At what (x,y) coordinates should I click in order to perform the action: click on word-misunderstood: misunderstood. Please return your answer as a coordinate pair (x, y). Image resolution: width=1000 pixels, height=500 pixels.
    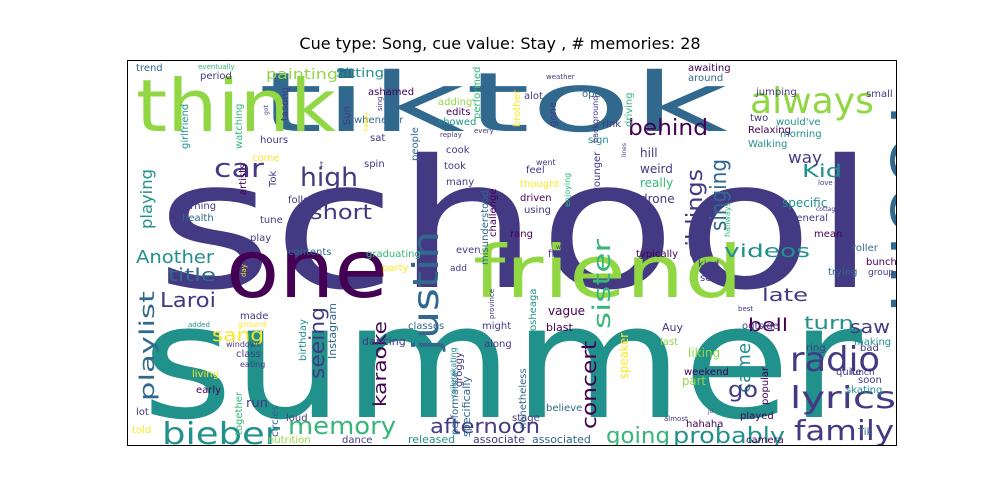
    Looking at the image, I should click on (485, 227).